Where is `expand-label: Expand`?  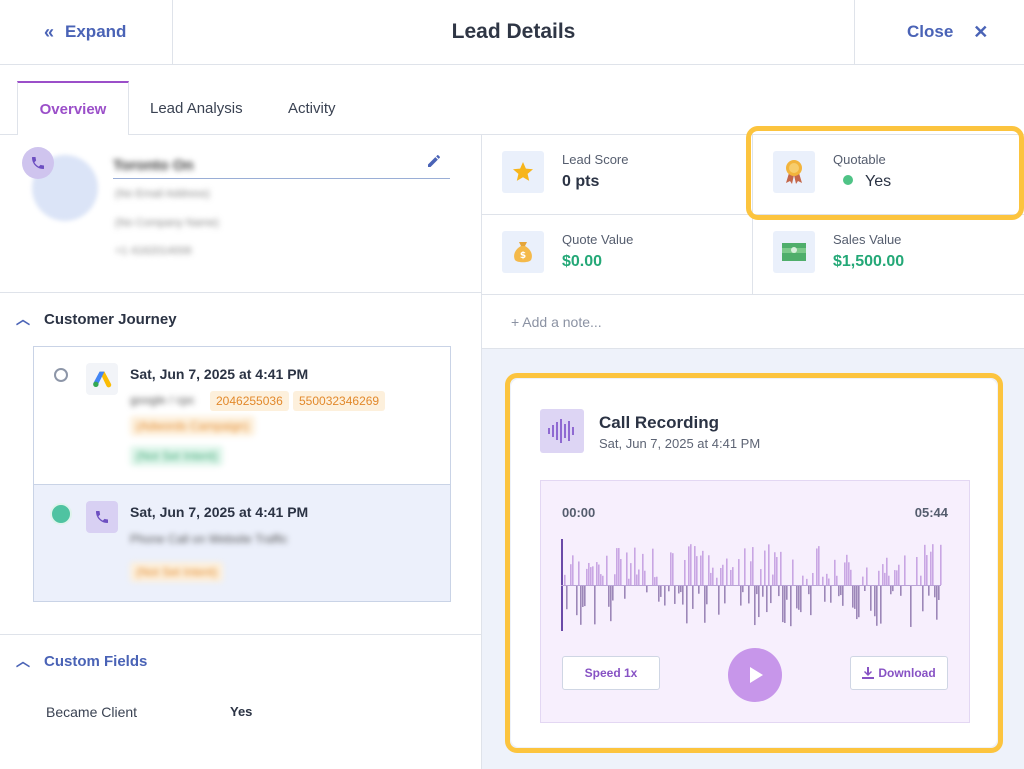
expand-label: Expand is located at coordinates (96, 31).